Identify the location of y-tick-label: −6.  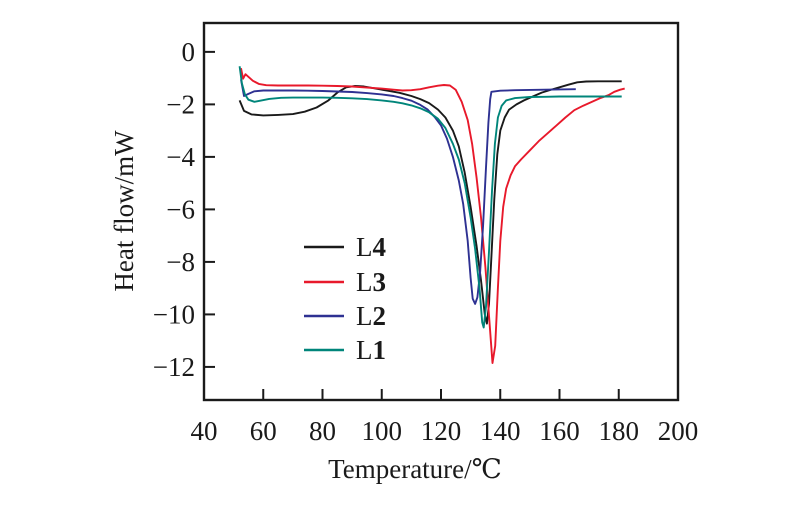
(180, 209).